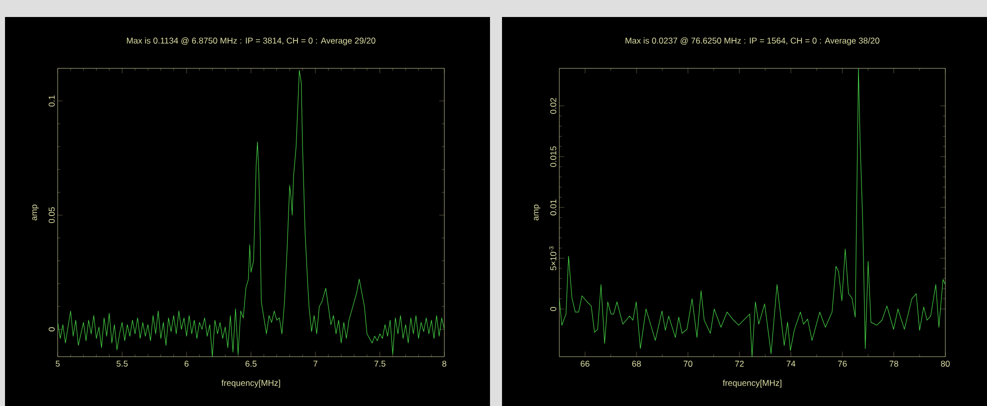 The image size is (987, 406). What do you see at coordinates (894, 363) in the screenshot?
I see `x-tick-label: 78` at bounding box center [894, 363].